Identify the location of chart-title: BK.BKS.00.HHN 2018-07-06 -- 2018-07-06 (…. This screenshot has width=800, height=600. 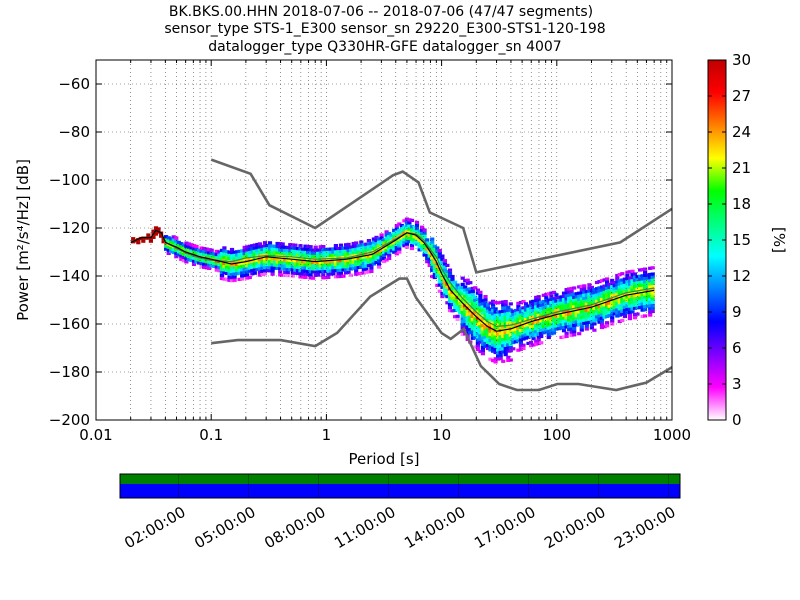
(384, 29).